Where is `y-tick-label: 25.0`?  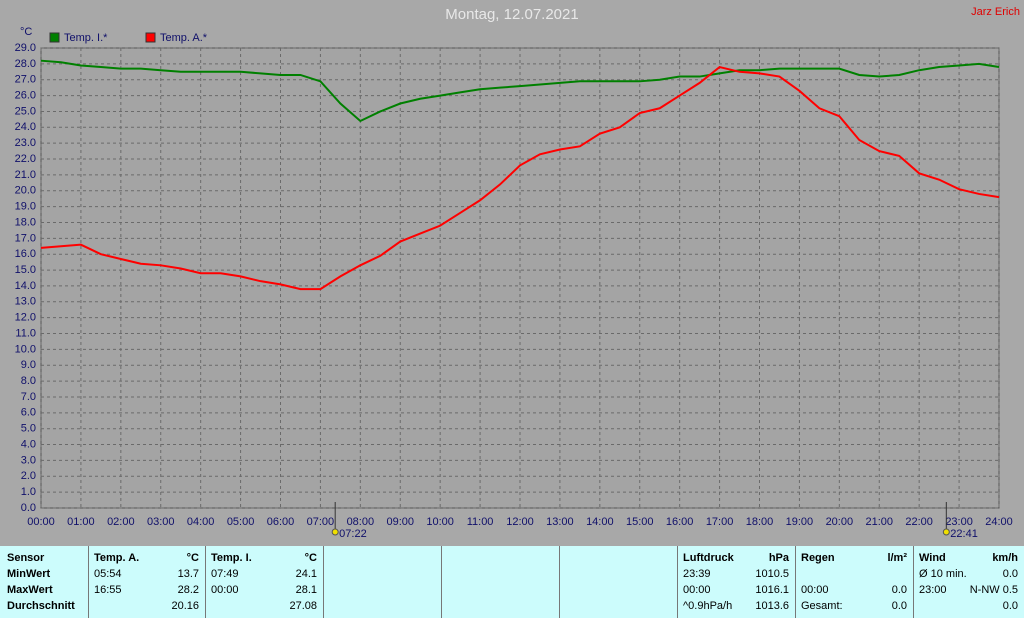 y-tick-label: 25.0 is located at coordinates (25, 111).